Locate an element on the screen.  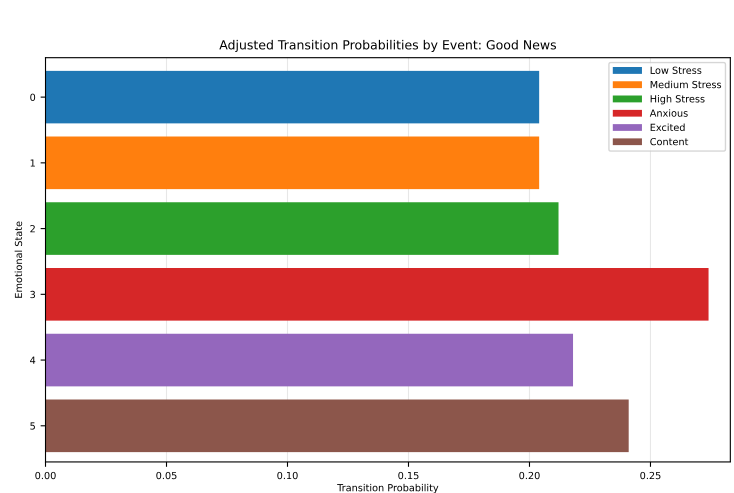
legend-label: Excited is located at coordinates (667, 128).